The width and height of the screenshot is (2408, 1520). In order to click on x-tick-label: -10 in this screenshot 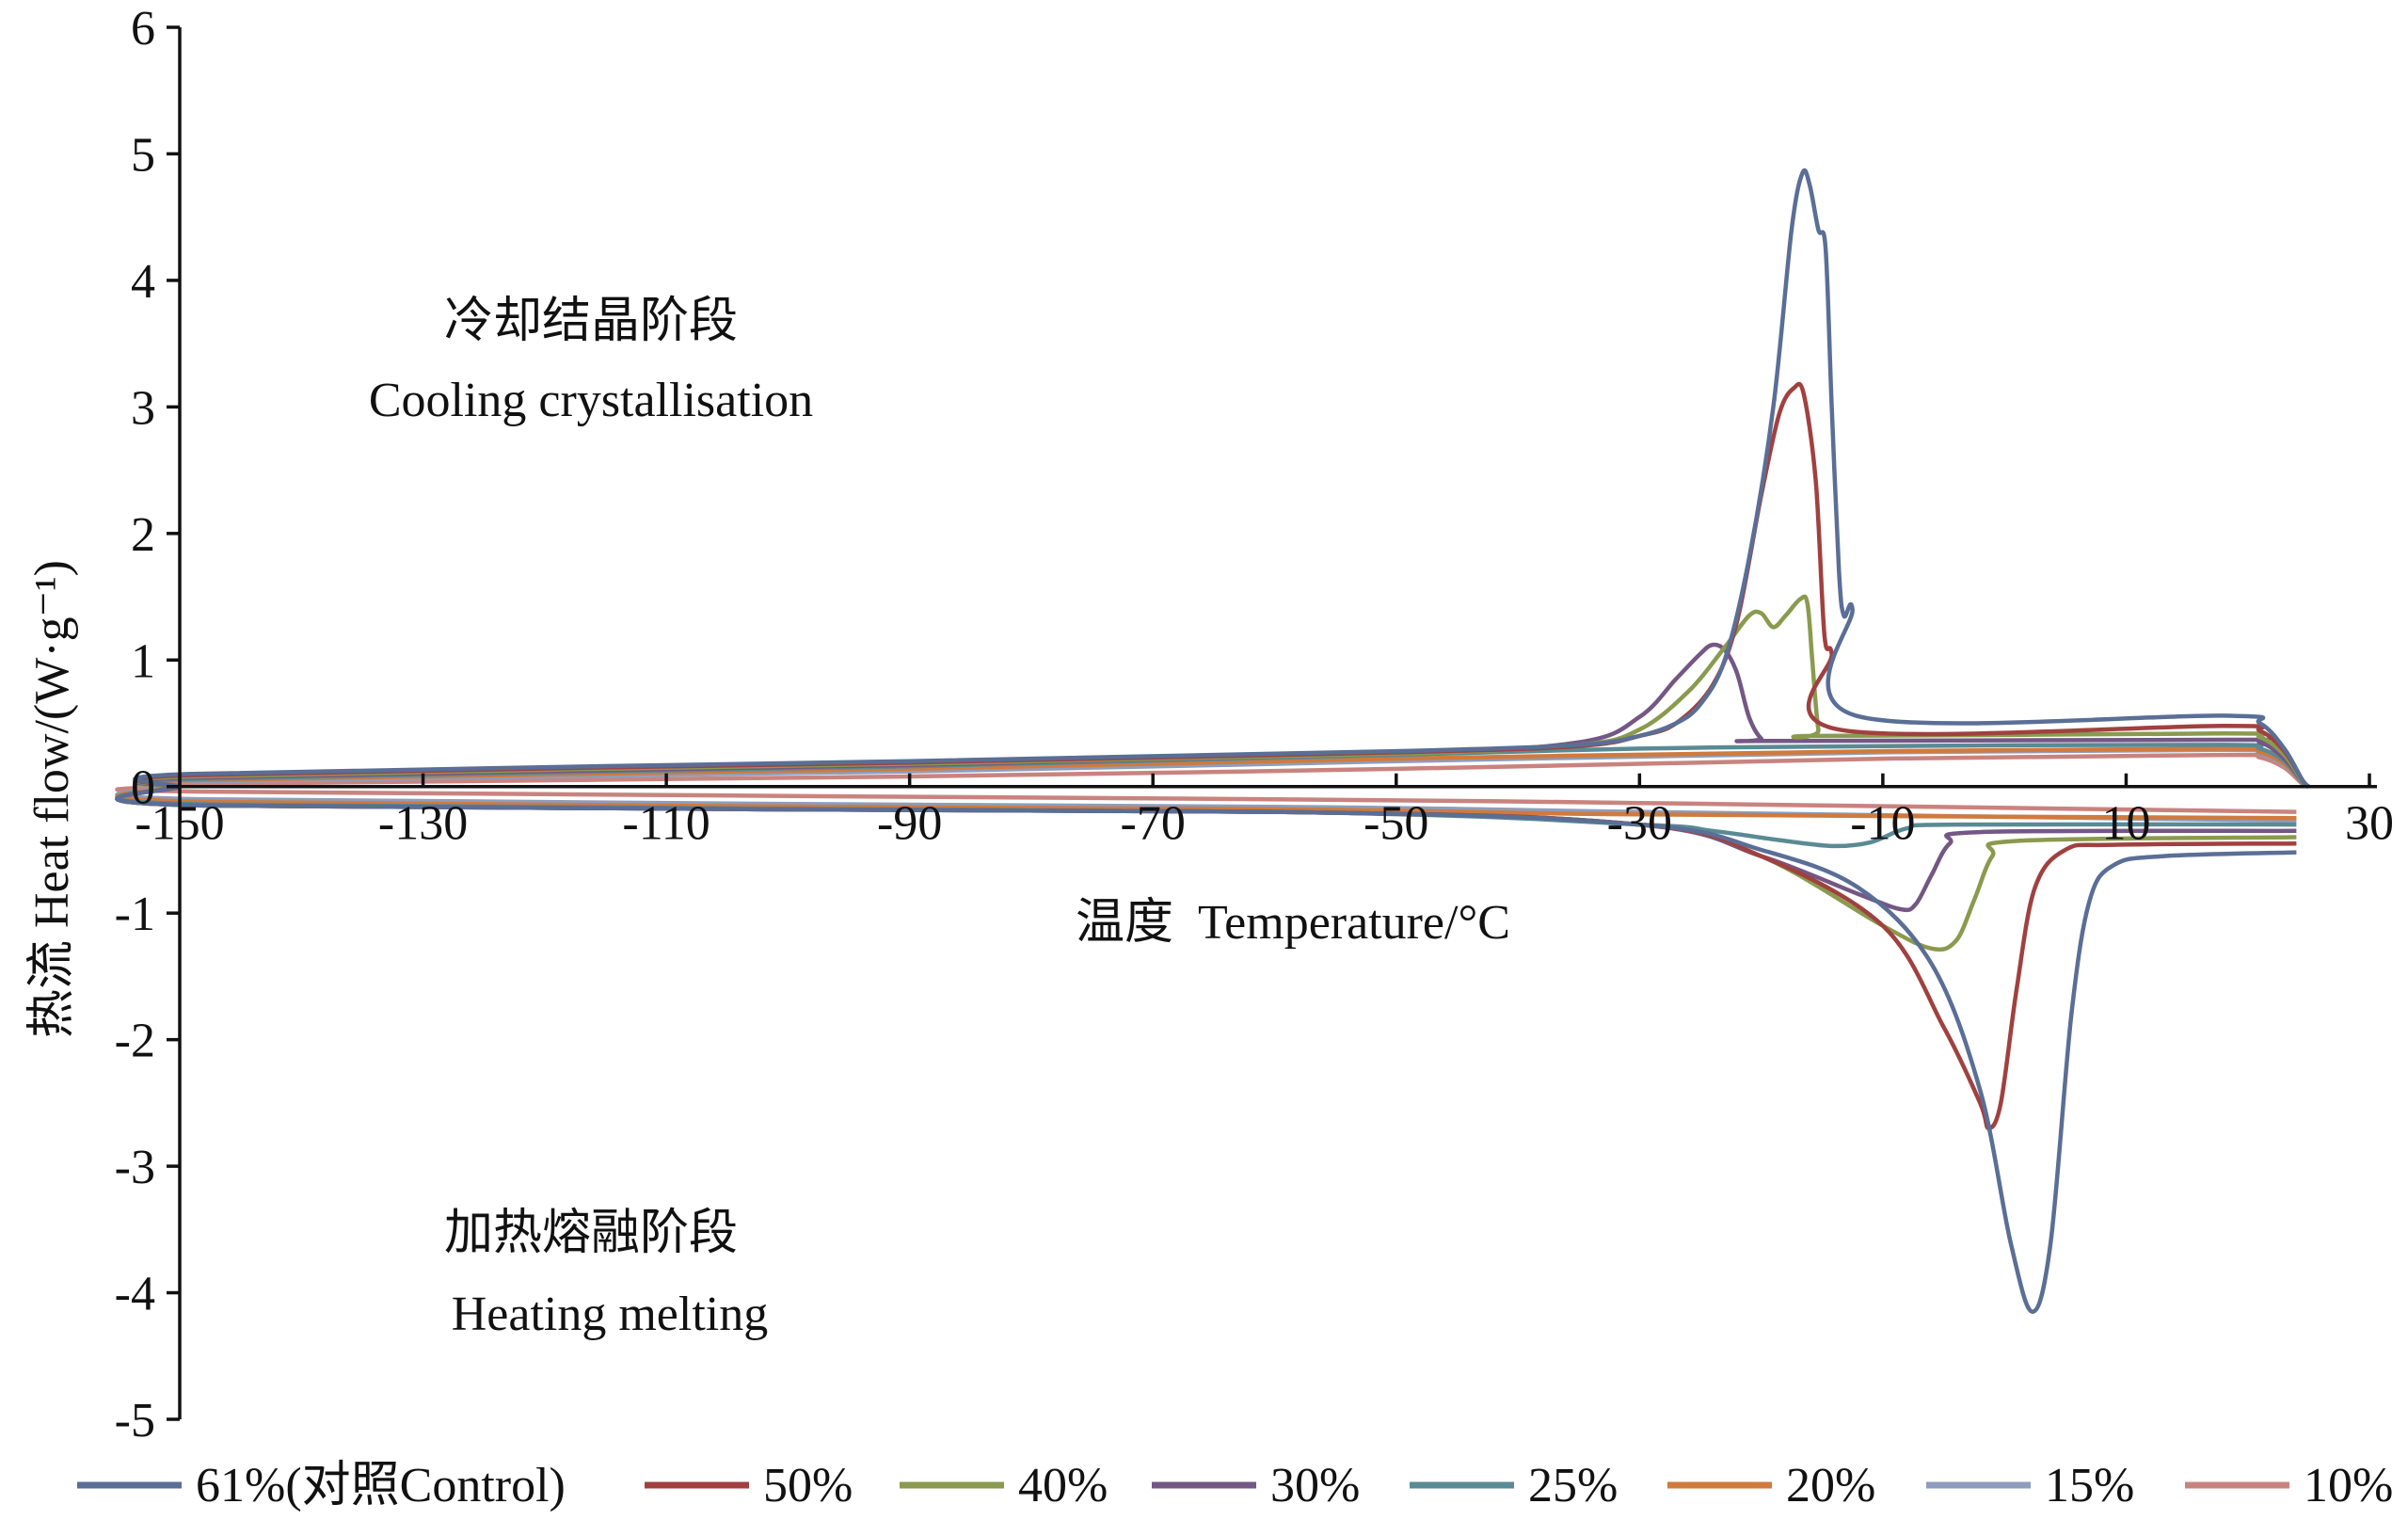, I will do `click(1882, 824)`.